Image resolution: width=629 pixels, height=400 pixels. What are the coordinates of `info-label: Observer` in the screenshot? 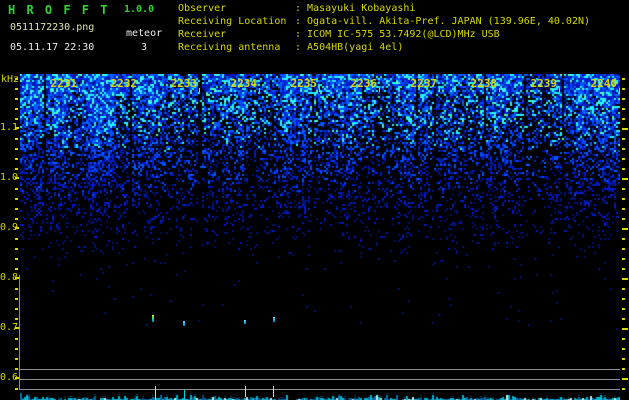 It's located at (202, 8).